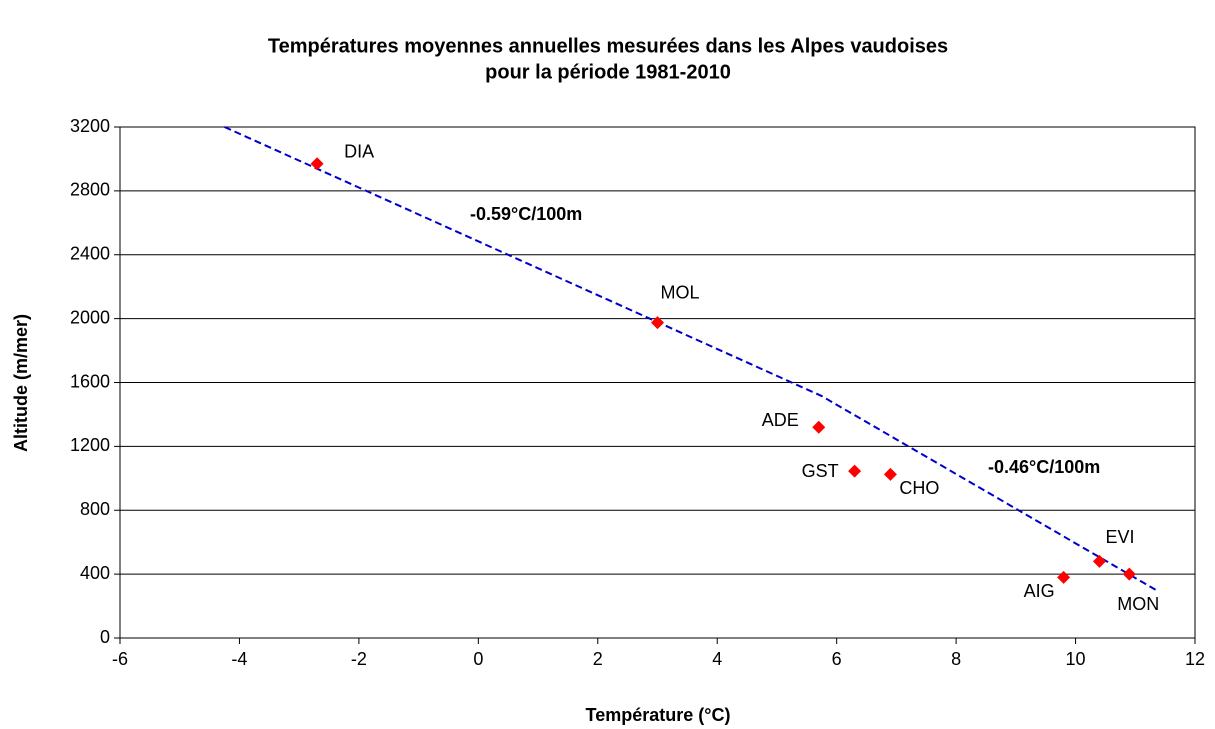 Image resolution: width=1215 pixels, height=729 pixels. I want to click on x-tick-label: 6, so click(837, 659).